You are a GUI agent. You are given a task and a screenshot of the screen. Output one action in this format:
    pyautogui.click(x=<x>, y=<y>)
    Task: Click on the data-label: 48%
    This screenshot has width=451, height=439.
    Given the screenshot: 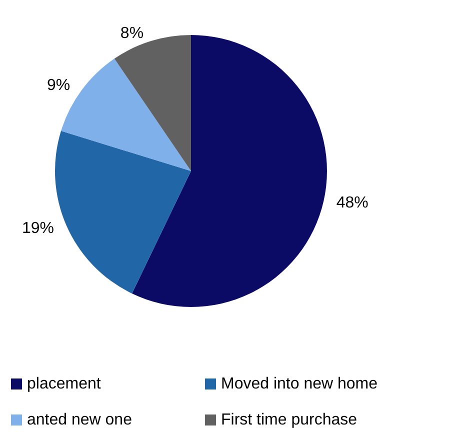 What is the action you would take?
    pyautogui.click(x=352, y=203)
    